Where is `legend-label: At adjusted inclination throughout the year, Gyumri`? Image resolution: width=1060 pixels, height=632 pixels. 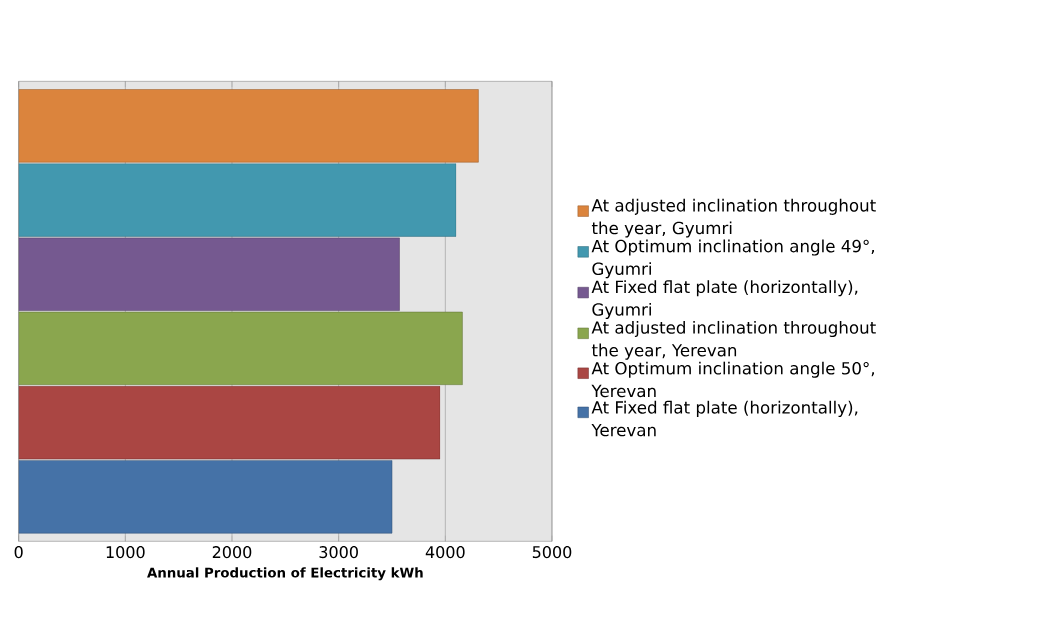
legend-label: At adjusted inclination throughout the year, Gyumri is located at coordinates (733, 218).